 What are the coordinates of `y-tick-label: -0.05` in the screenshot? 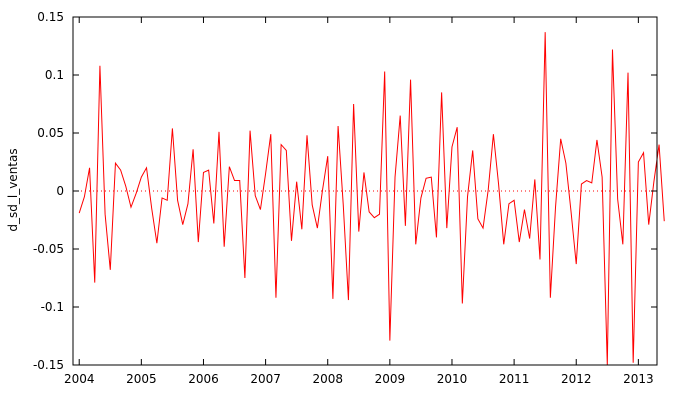 It's located at (48, 249).